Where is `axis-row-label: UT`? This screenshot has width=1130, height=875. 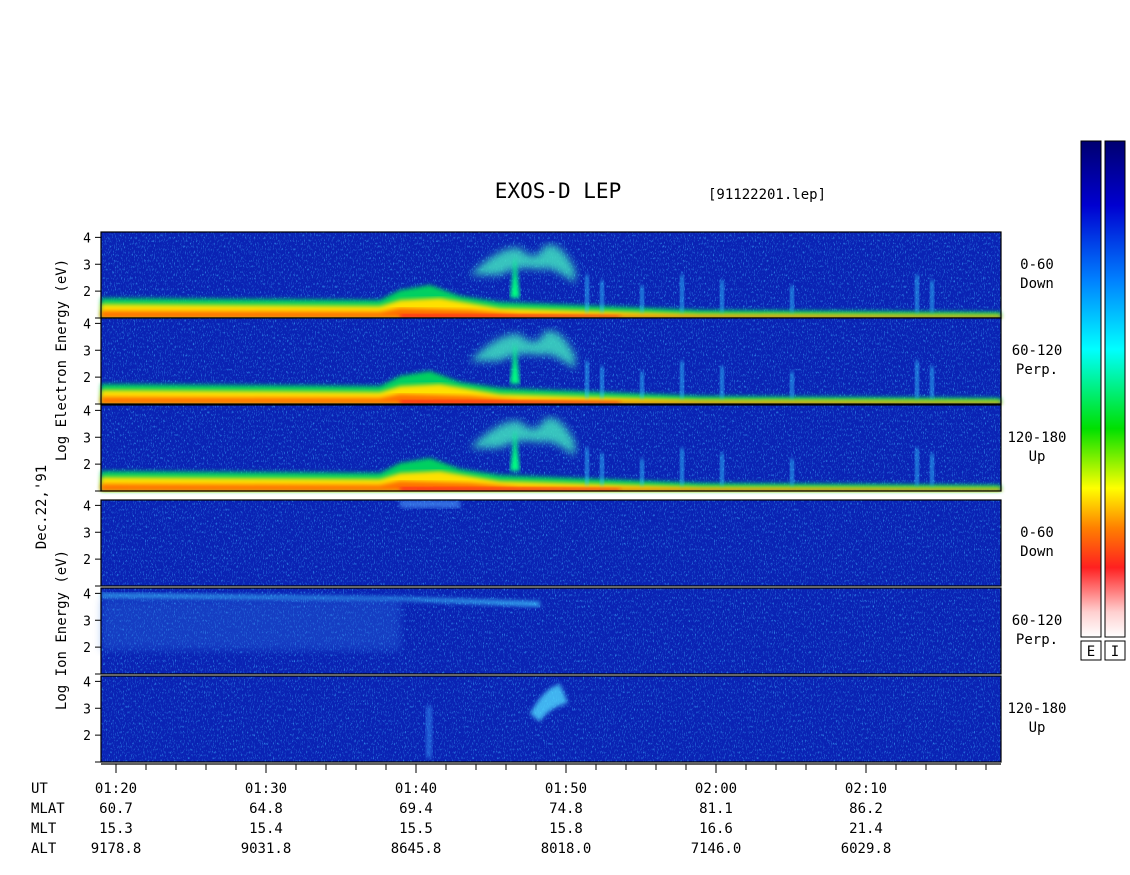 axis-row-label: UT is located at coordinates (39, 789).